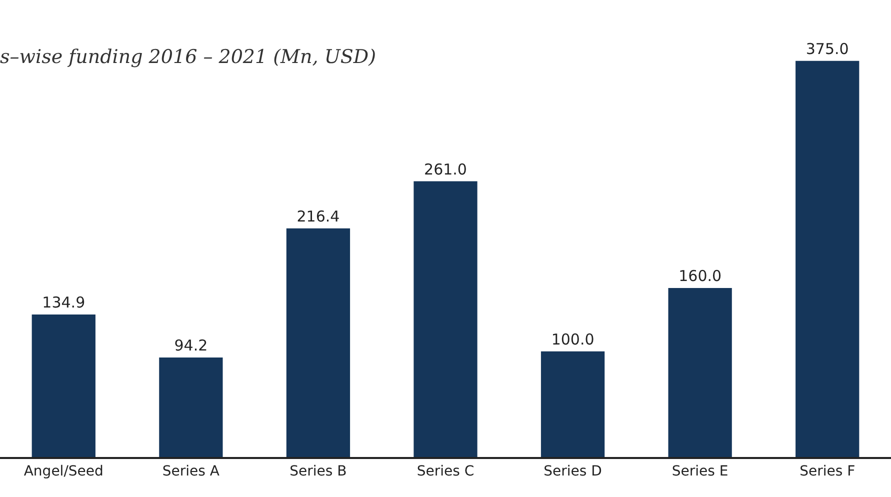 The width and height of the screenshot is (891, 497). I want to click on data-label: 375.0, so click(827, 49).